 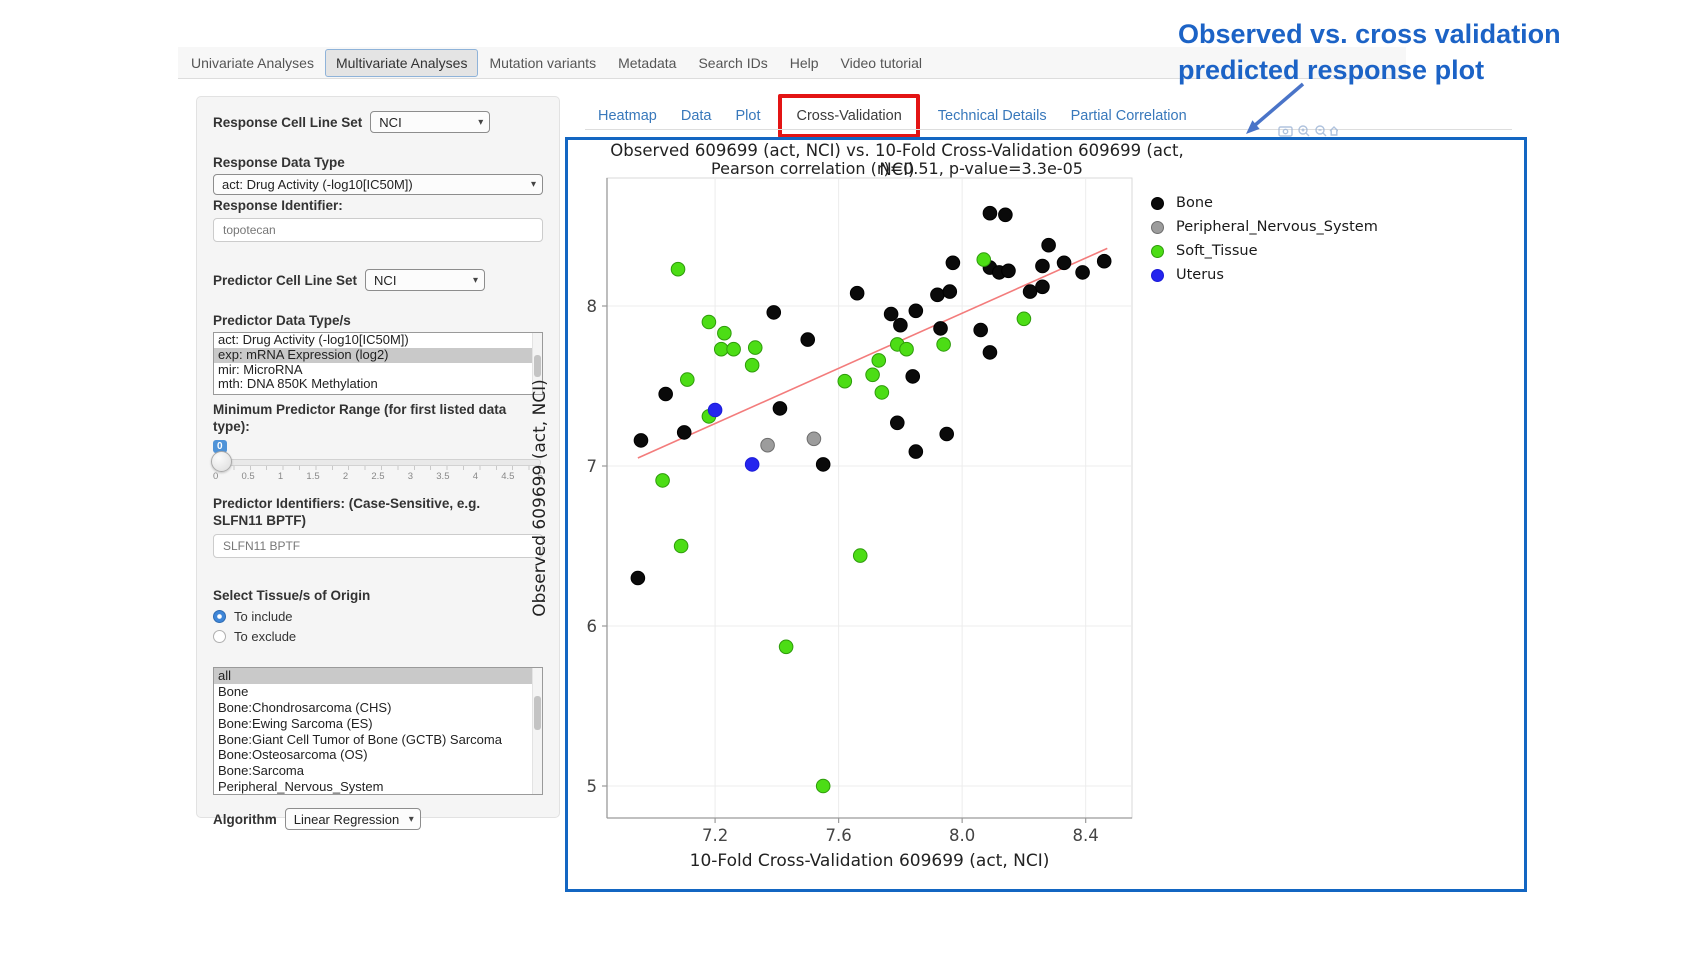 I want to click on nav-item-video-tutorial: Video tutorial, so click(x=881, y=62).